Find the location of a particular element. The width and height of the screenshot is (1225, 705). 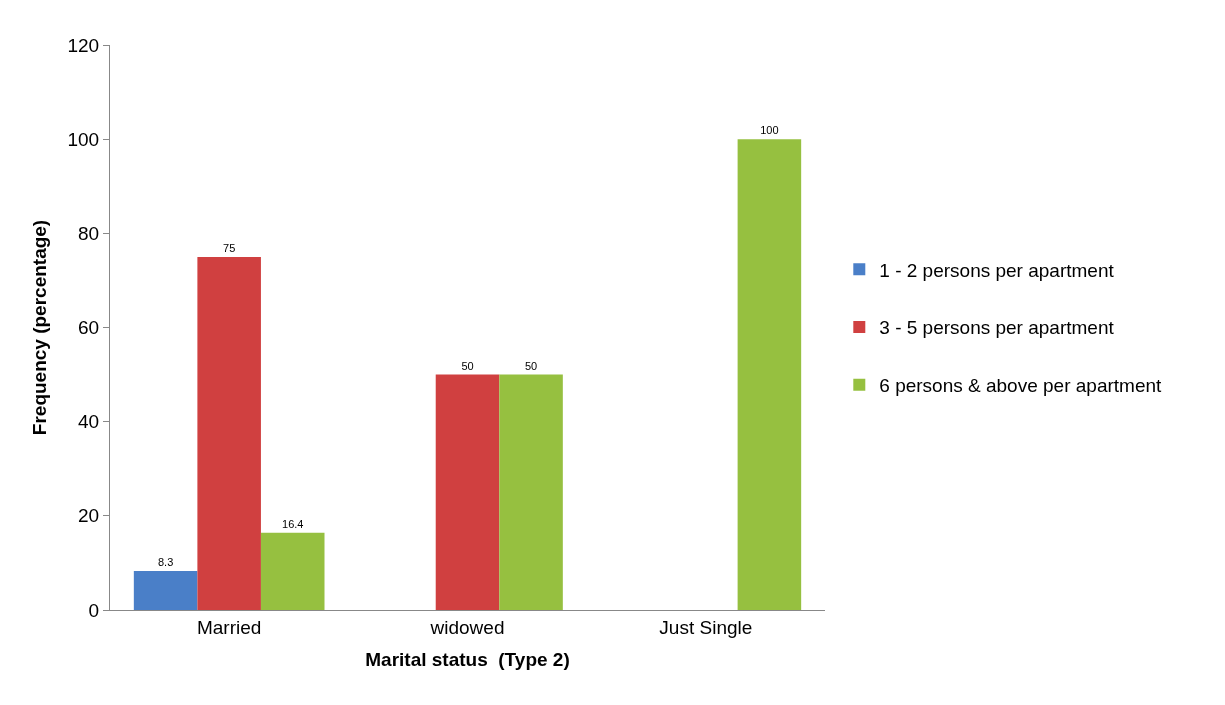

legend-label: 6 persons & above per apartment is located at coordinates (1021, 386).